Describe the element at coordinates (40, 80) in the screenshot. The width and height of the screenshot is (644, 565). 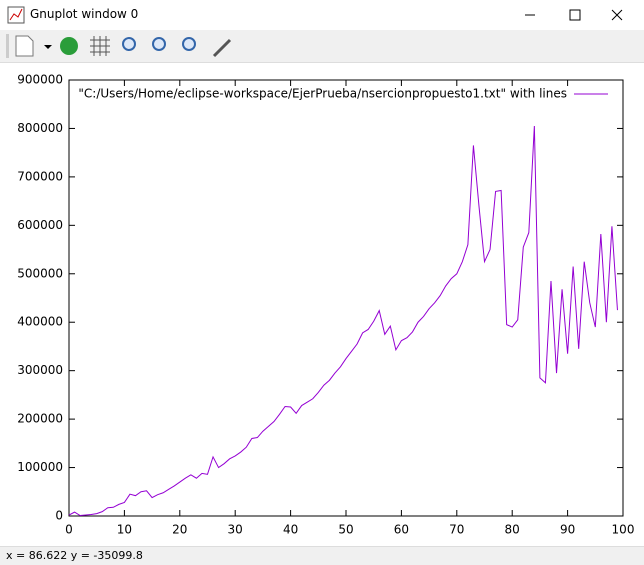
I see `y-tick-label: 900000` at that location.